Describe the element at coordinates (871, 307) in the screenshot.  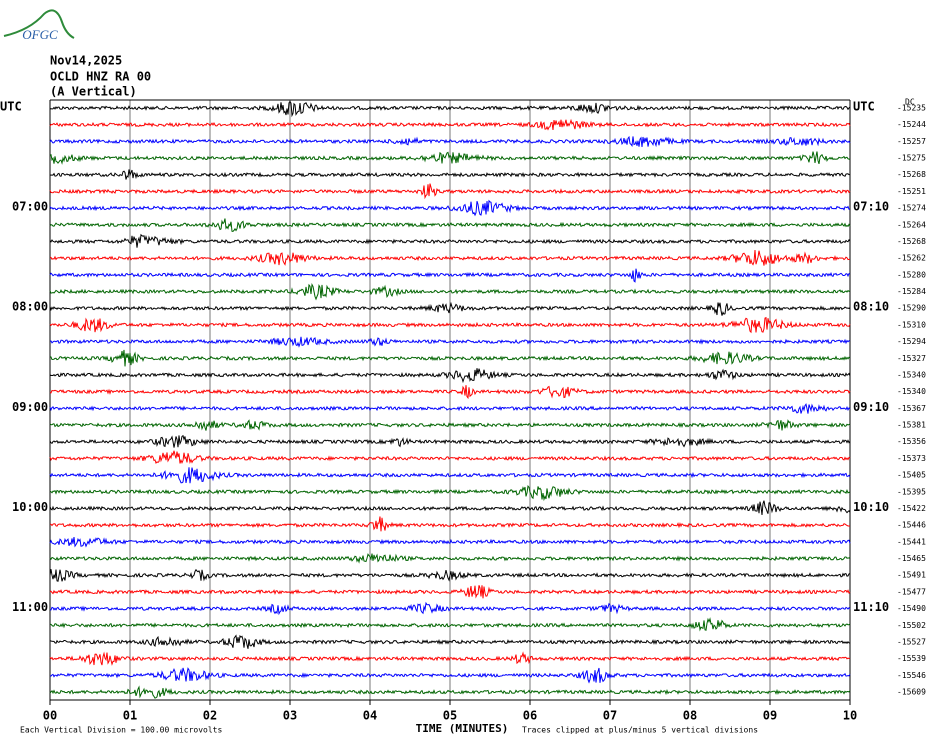
I see `right-time-label: 08:10` at that location.